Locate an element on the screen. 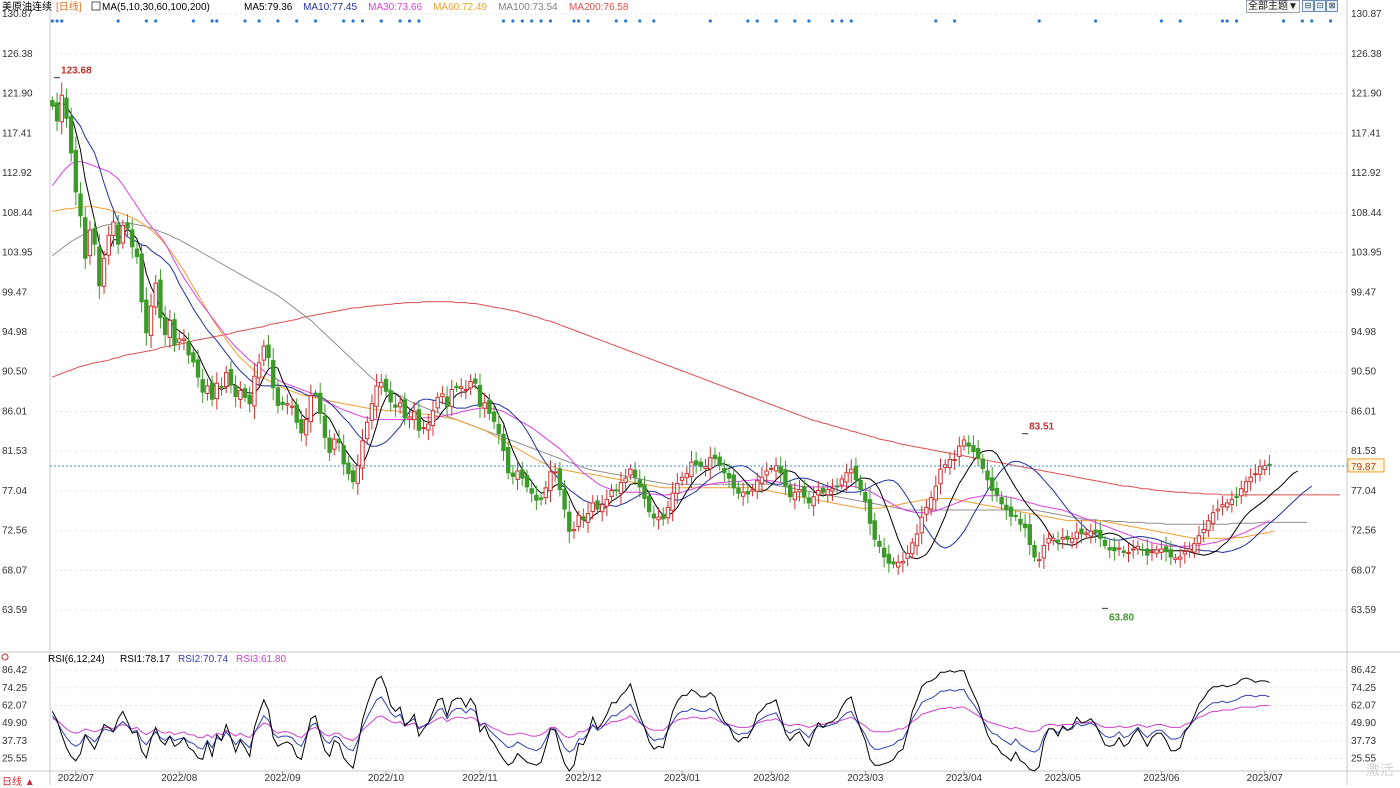  y-tick-label-left: 99.47 is located at coordinates (14, 292).